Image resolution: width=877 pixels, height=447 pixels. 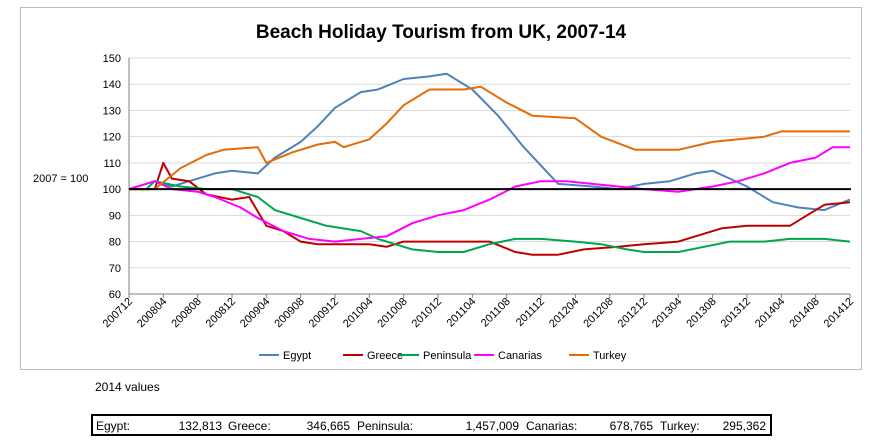 What do you see at coordinates (385, 426) in the screenshot?
I see `peninsula-label: Peninsula:` at bounding box center [385, 426].